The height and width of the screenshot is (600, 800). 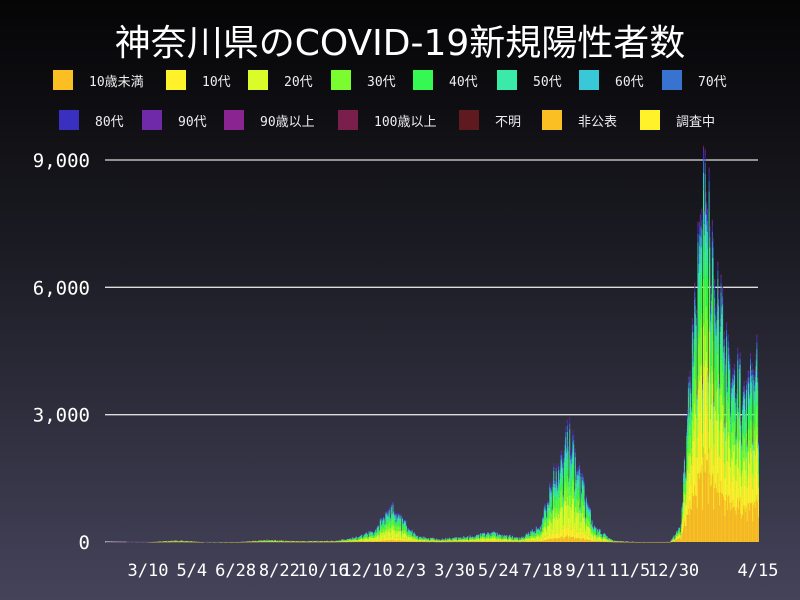 What do you see at coordinates (400, 43) in the screenshot?
I see `chart-title: 神奈川県のCOVID-19新規陽性者数` at bounding box center [400, 43].